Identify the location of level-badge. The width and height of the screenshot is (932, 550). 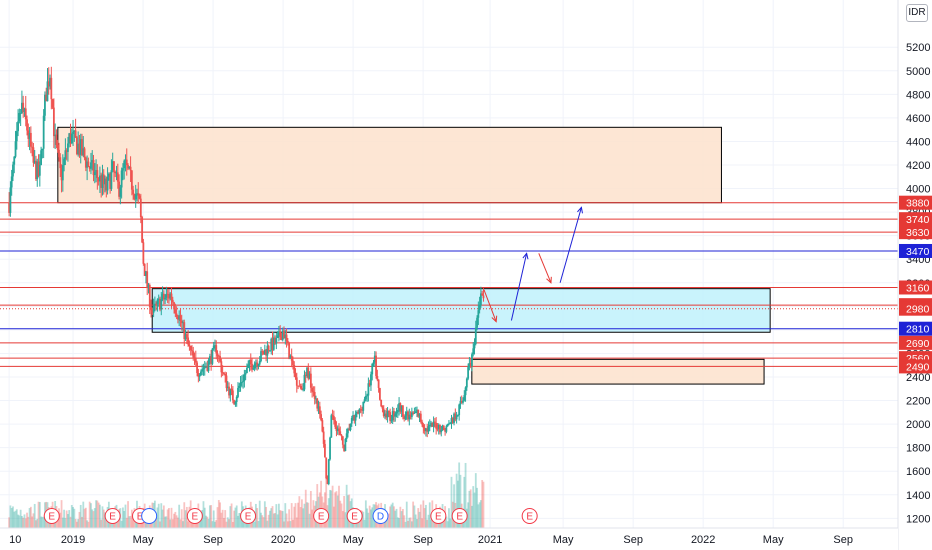
(915, 342).